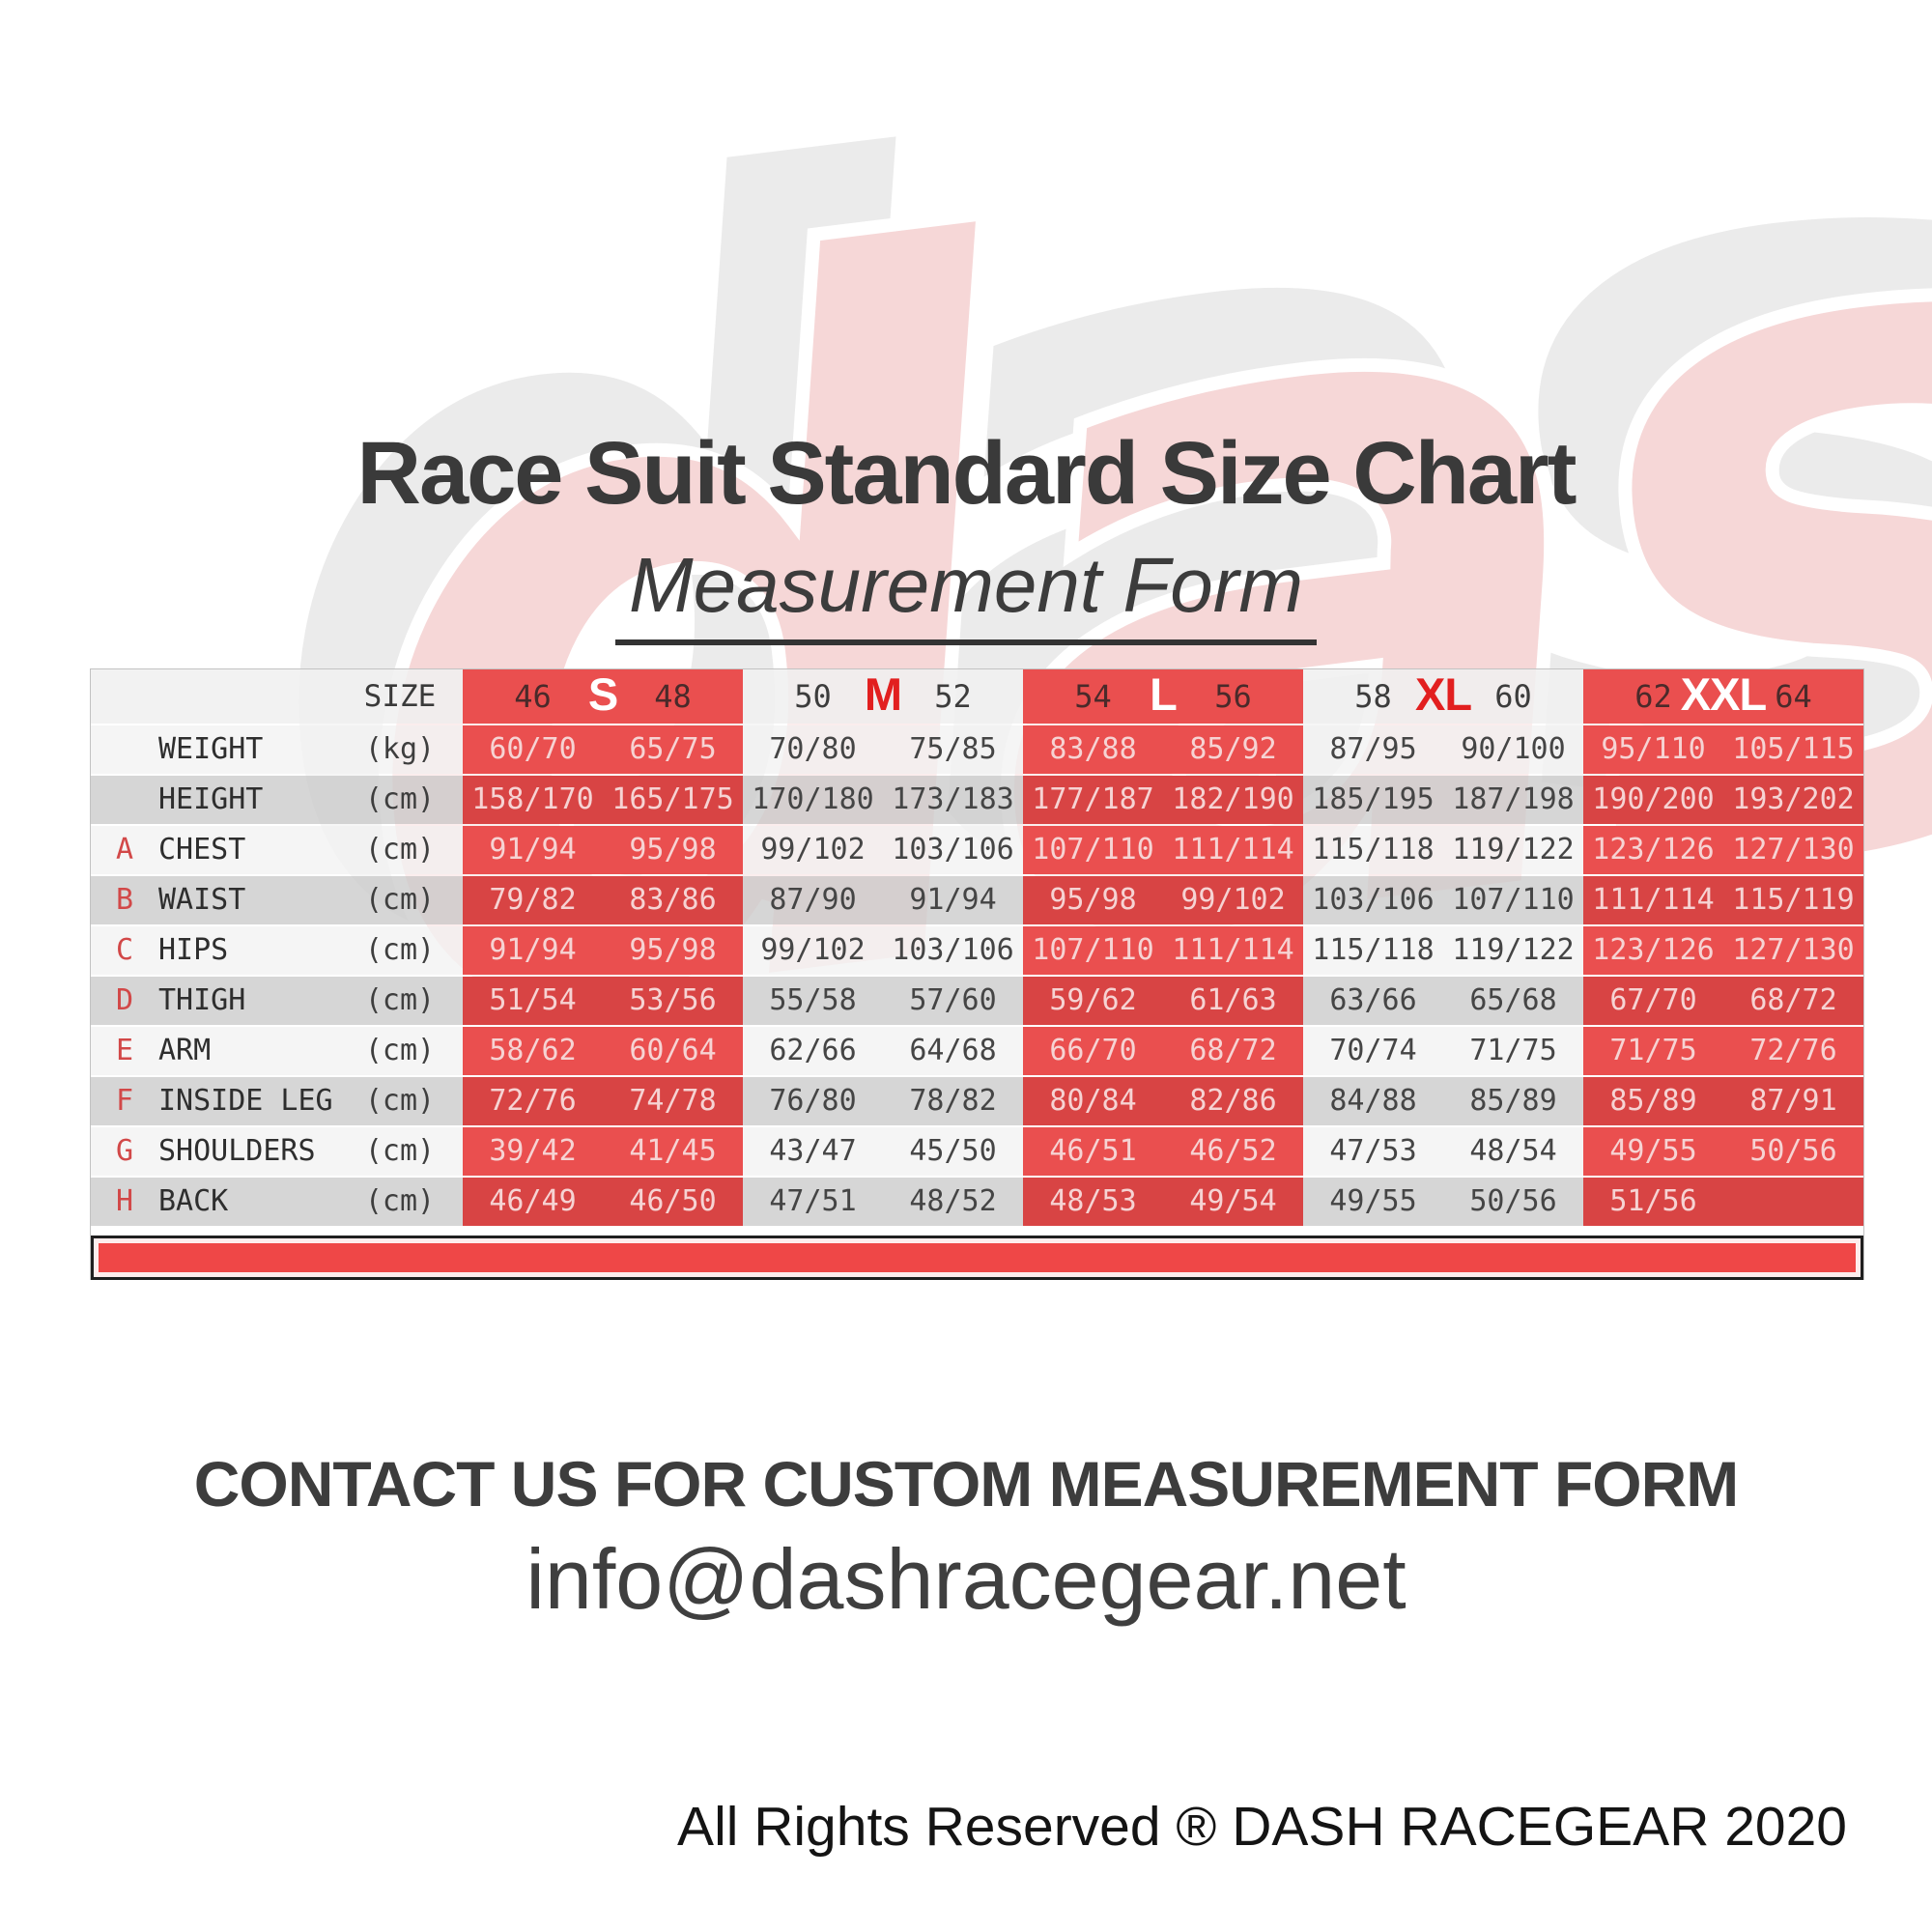 The width and height of the screenshot is (1932, 1932). I want to click on size-value-cell: 47/51, so click(813, 1202).